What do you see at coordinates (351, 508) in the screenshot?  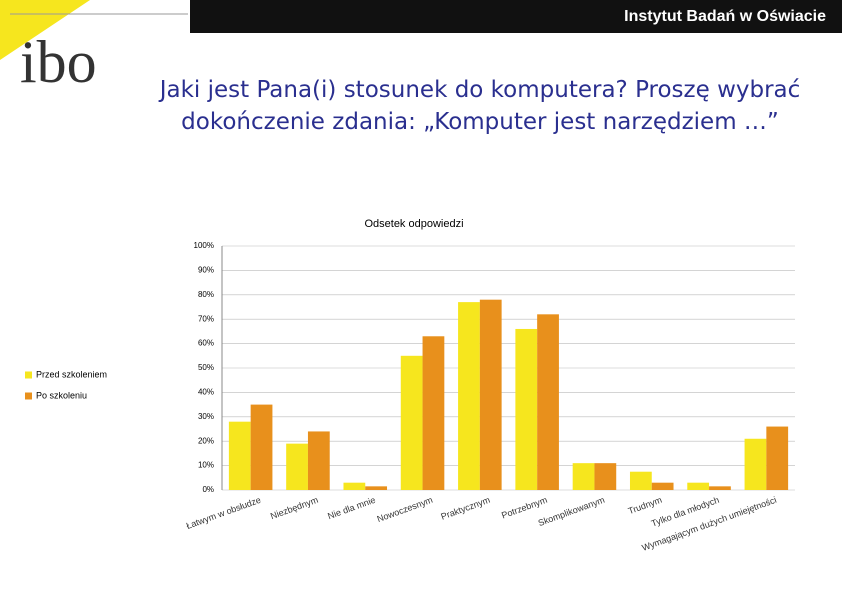 I see `x-tick-label: Nie dla mnie` at bounding box center [351, 508].